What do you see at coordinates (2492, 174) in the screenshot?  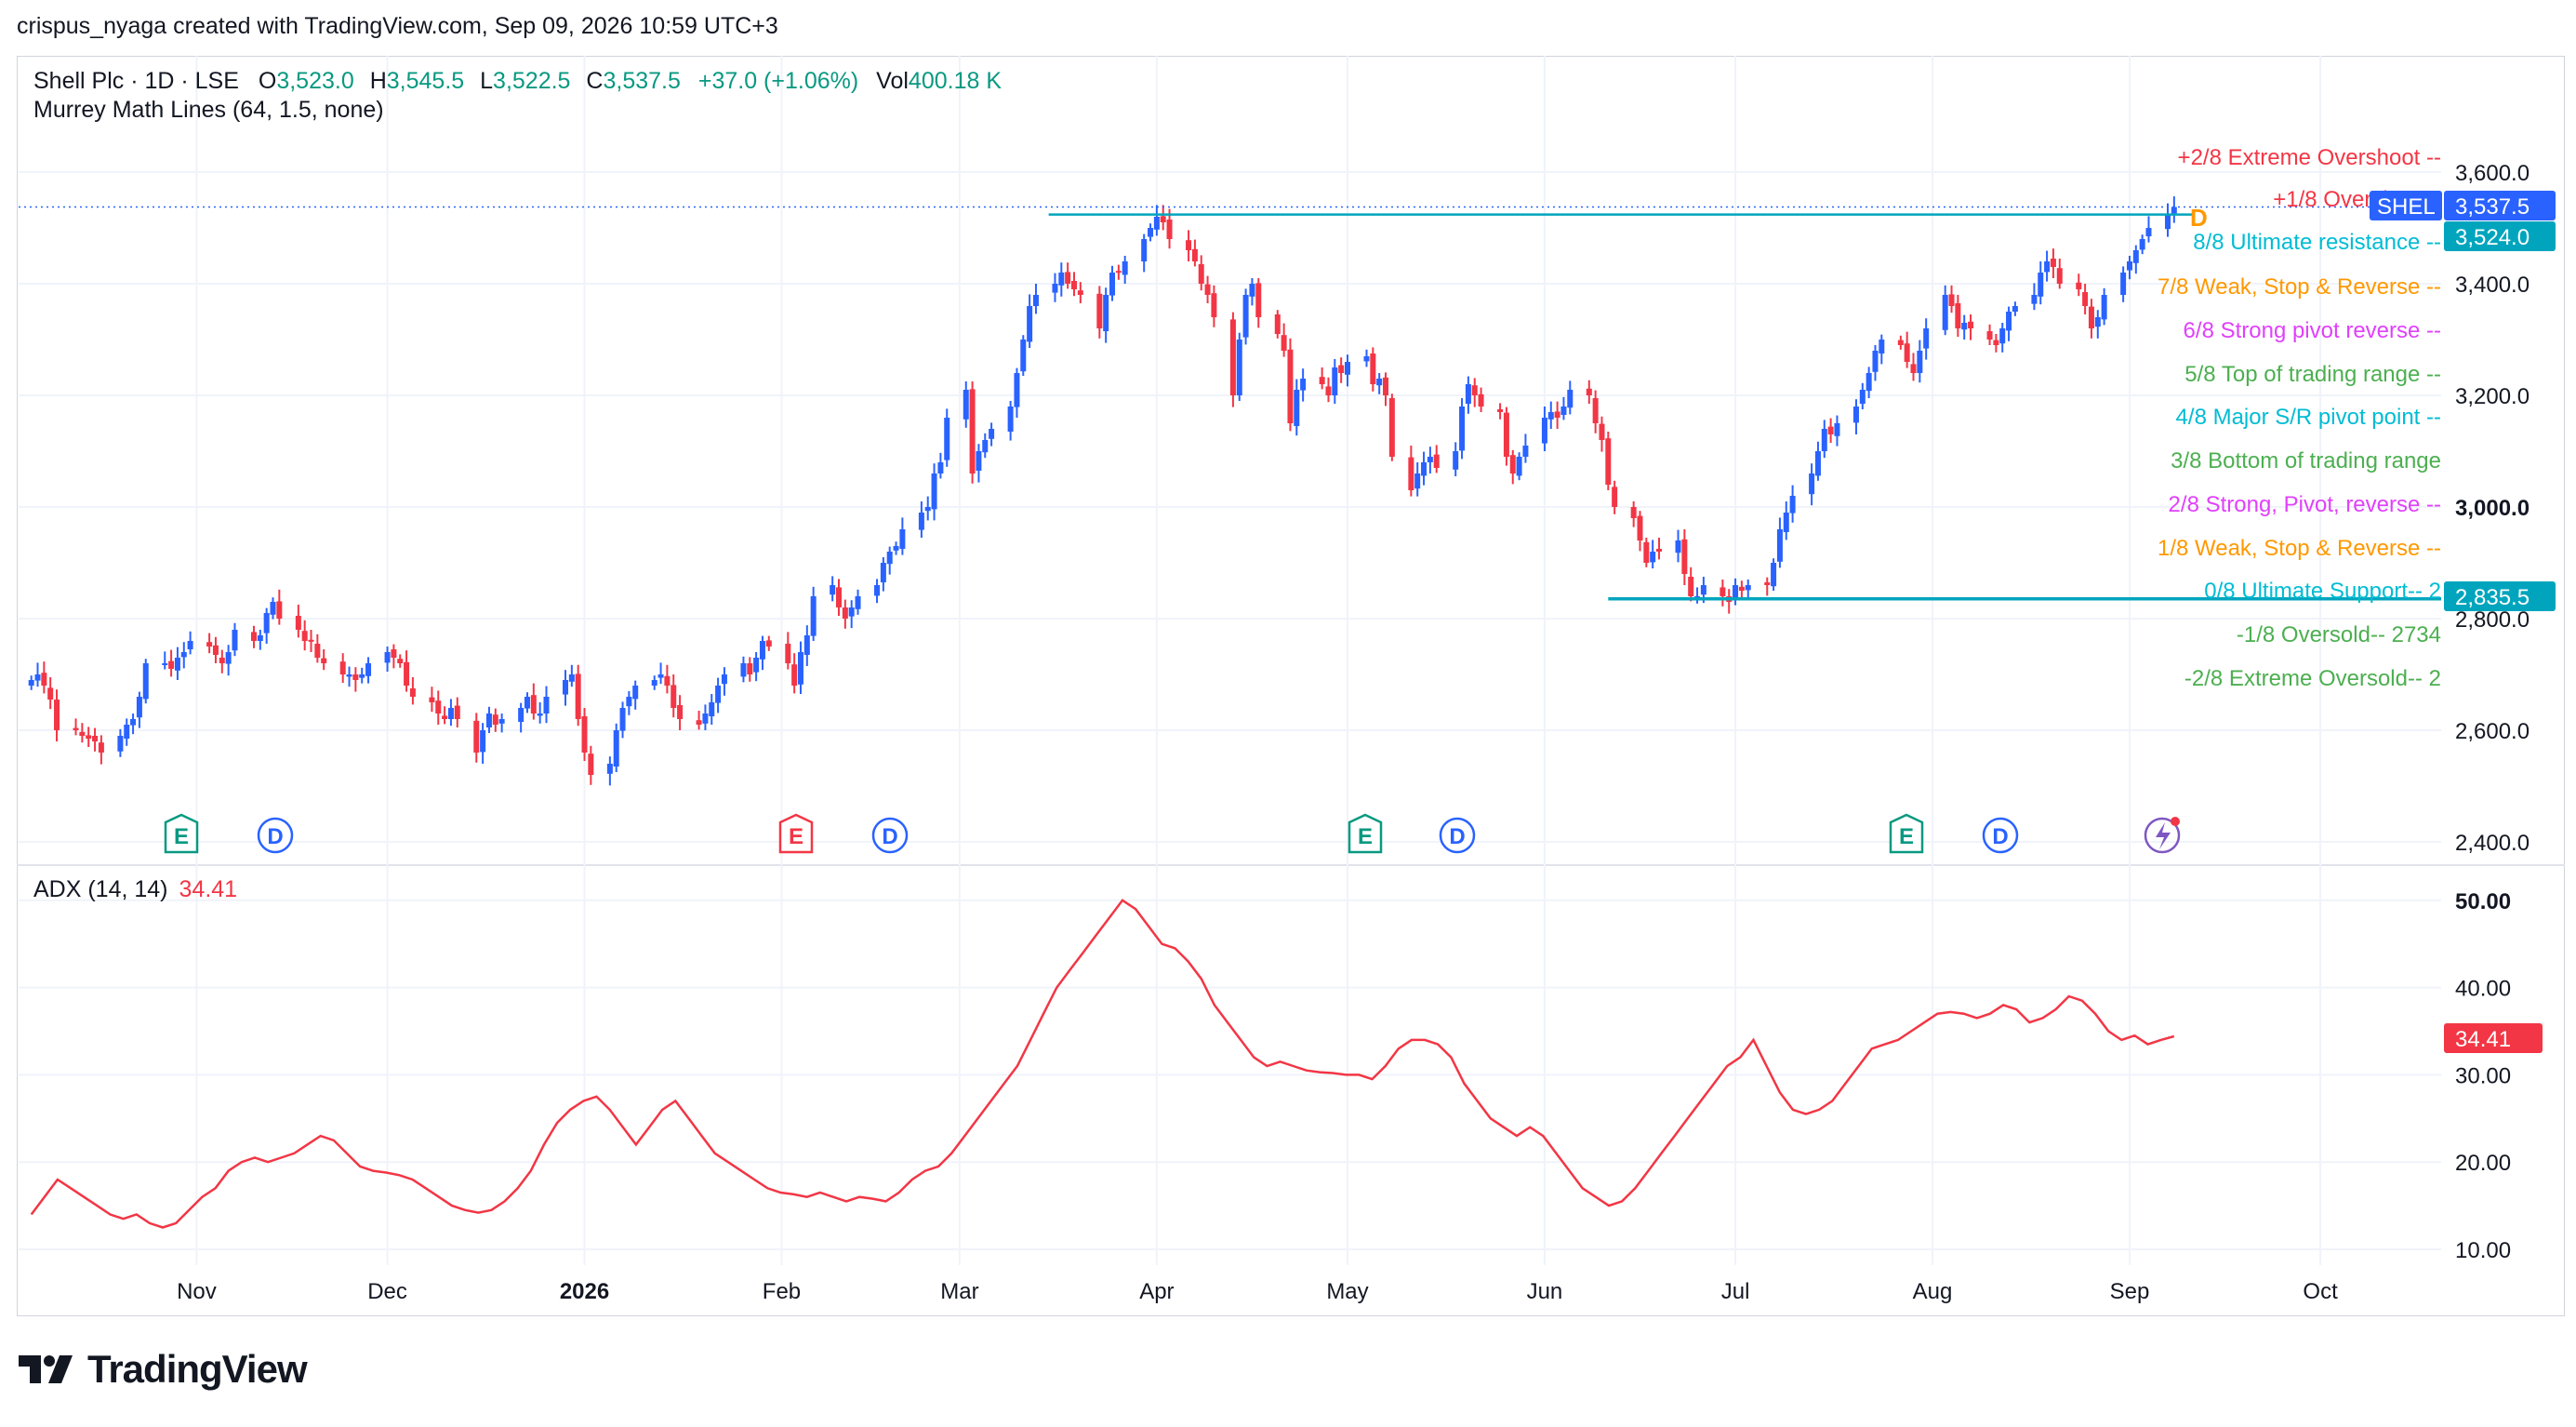 I see `price-tick-label: 3,600.0` at bounding box center [2492, 174].